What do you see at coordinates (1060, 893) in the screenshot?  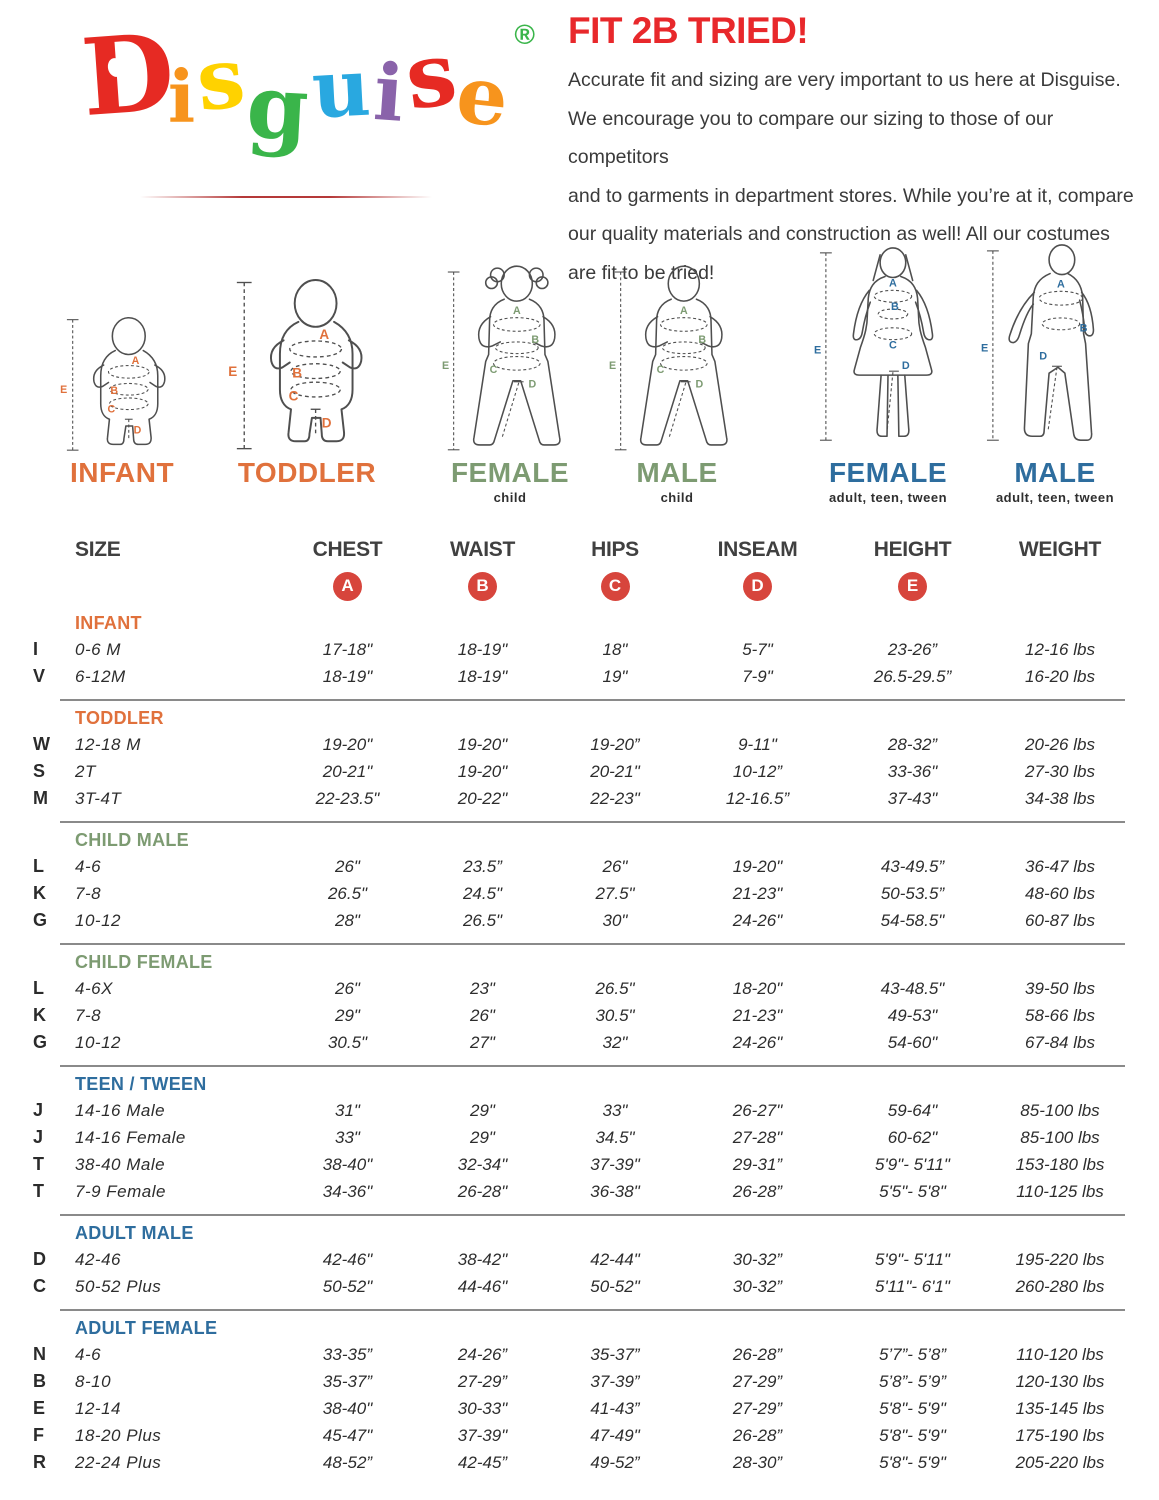 I see `cell-weight: 48-60 lbs` at bounding box center [1060, 893].